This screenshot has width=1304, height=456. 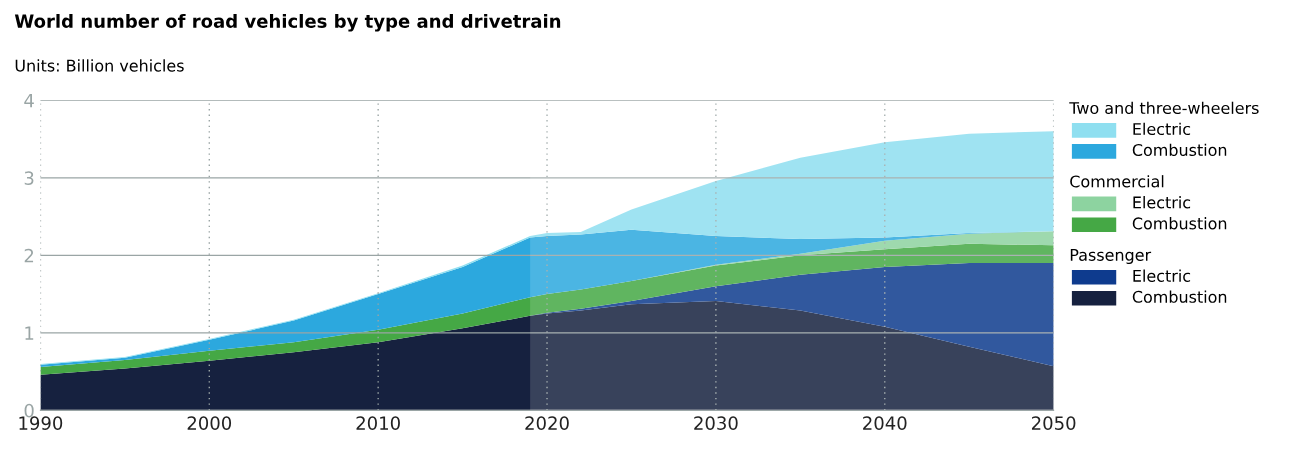 I want to click on x-tick-label: 1990, so click(x=41, y=423).